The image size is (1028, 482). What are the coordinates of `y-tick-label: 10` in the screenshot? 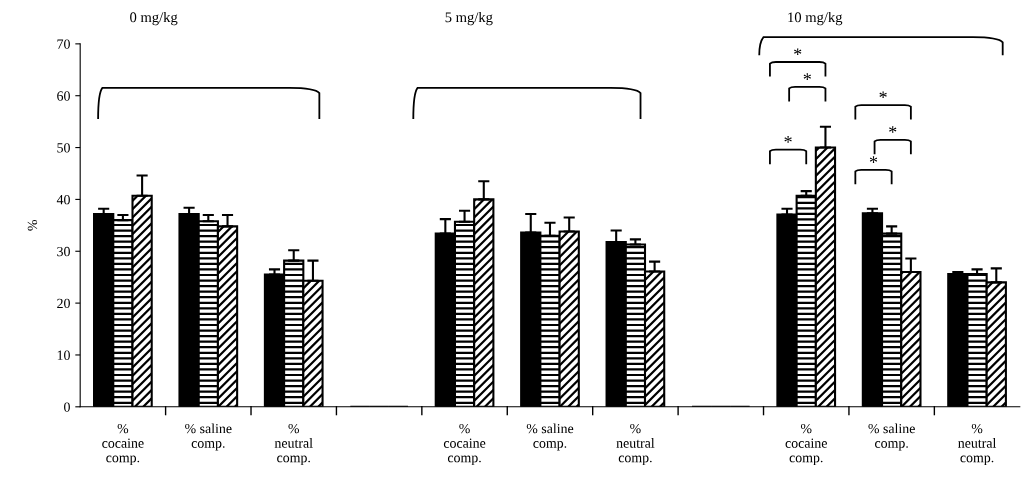 It's located at (63, 355).